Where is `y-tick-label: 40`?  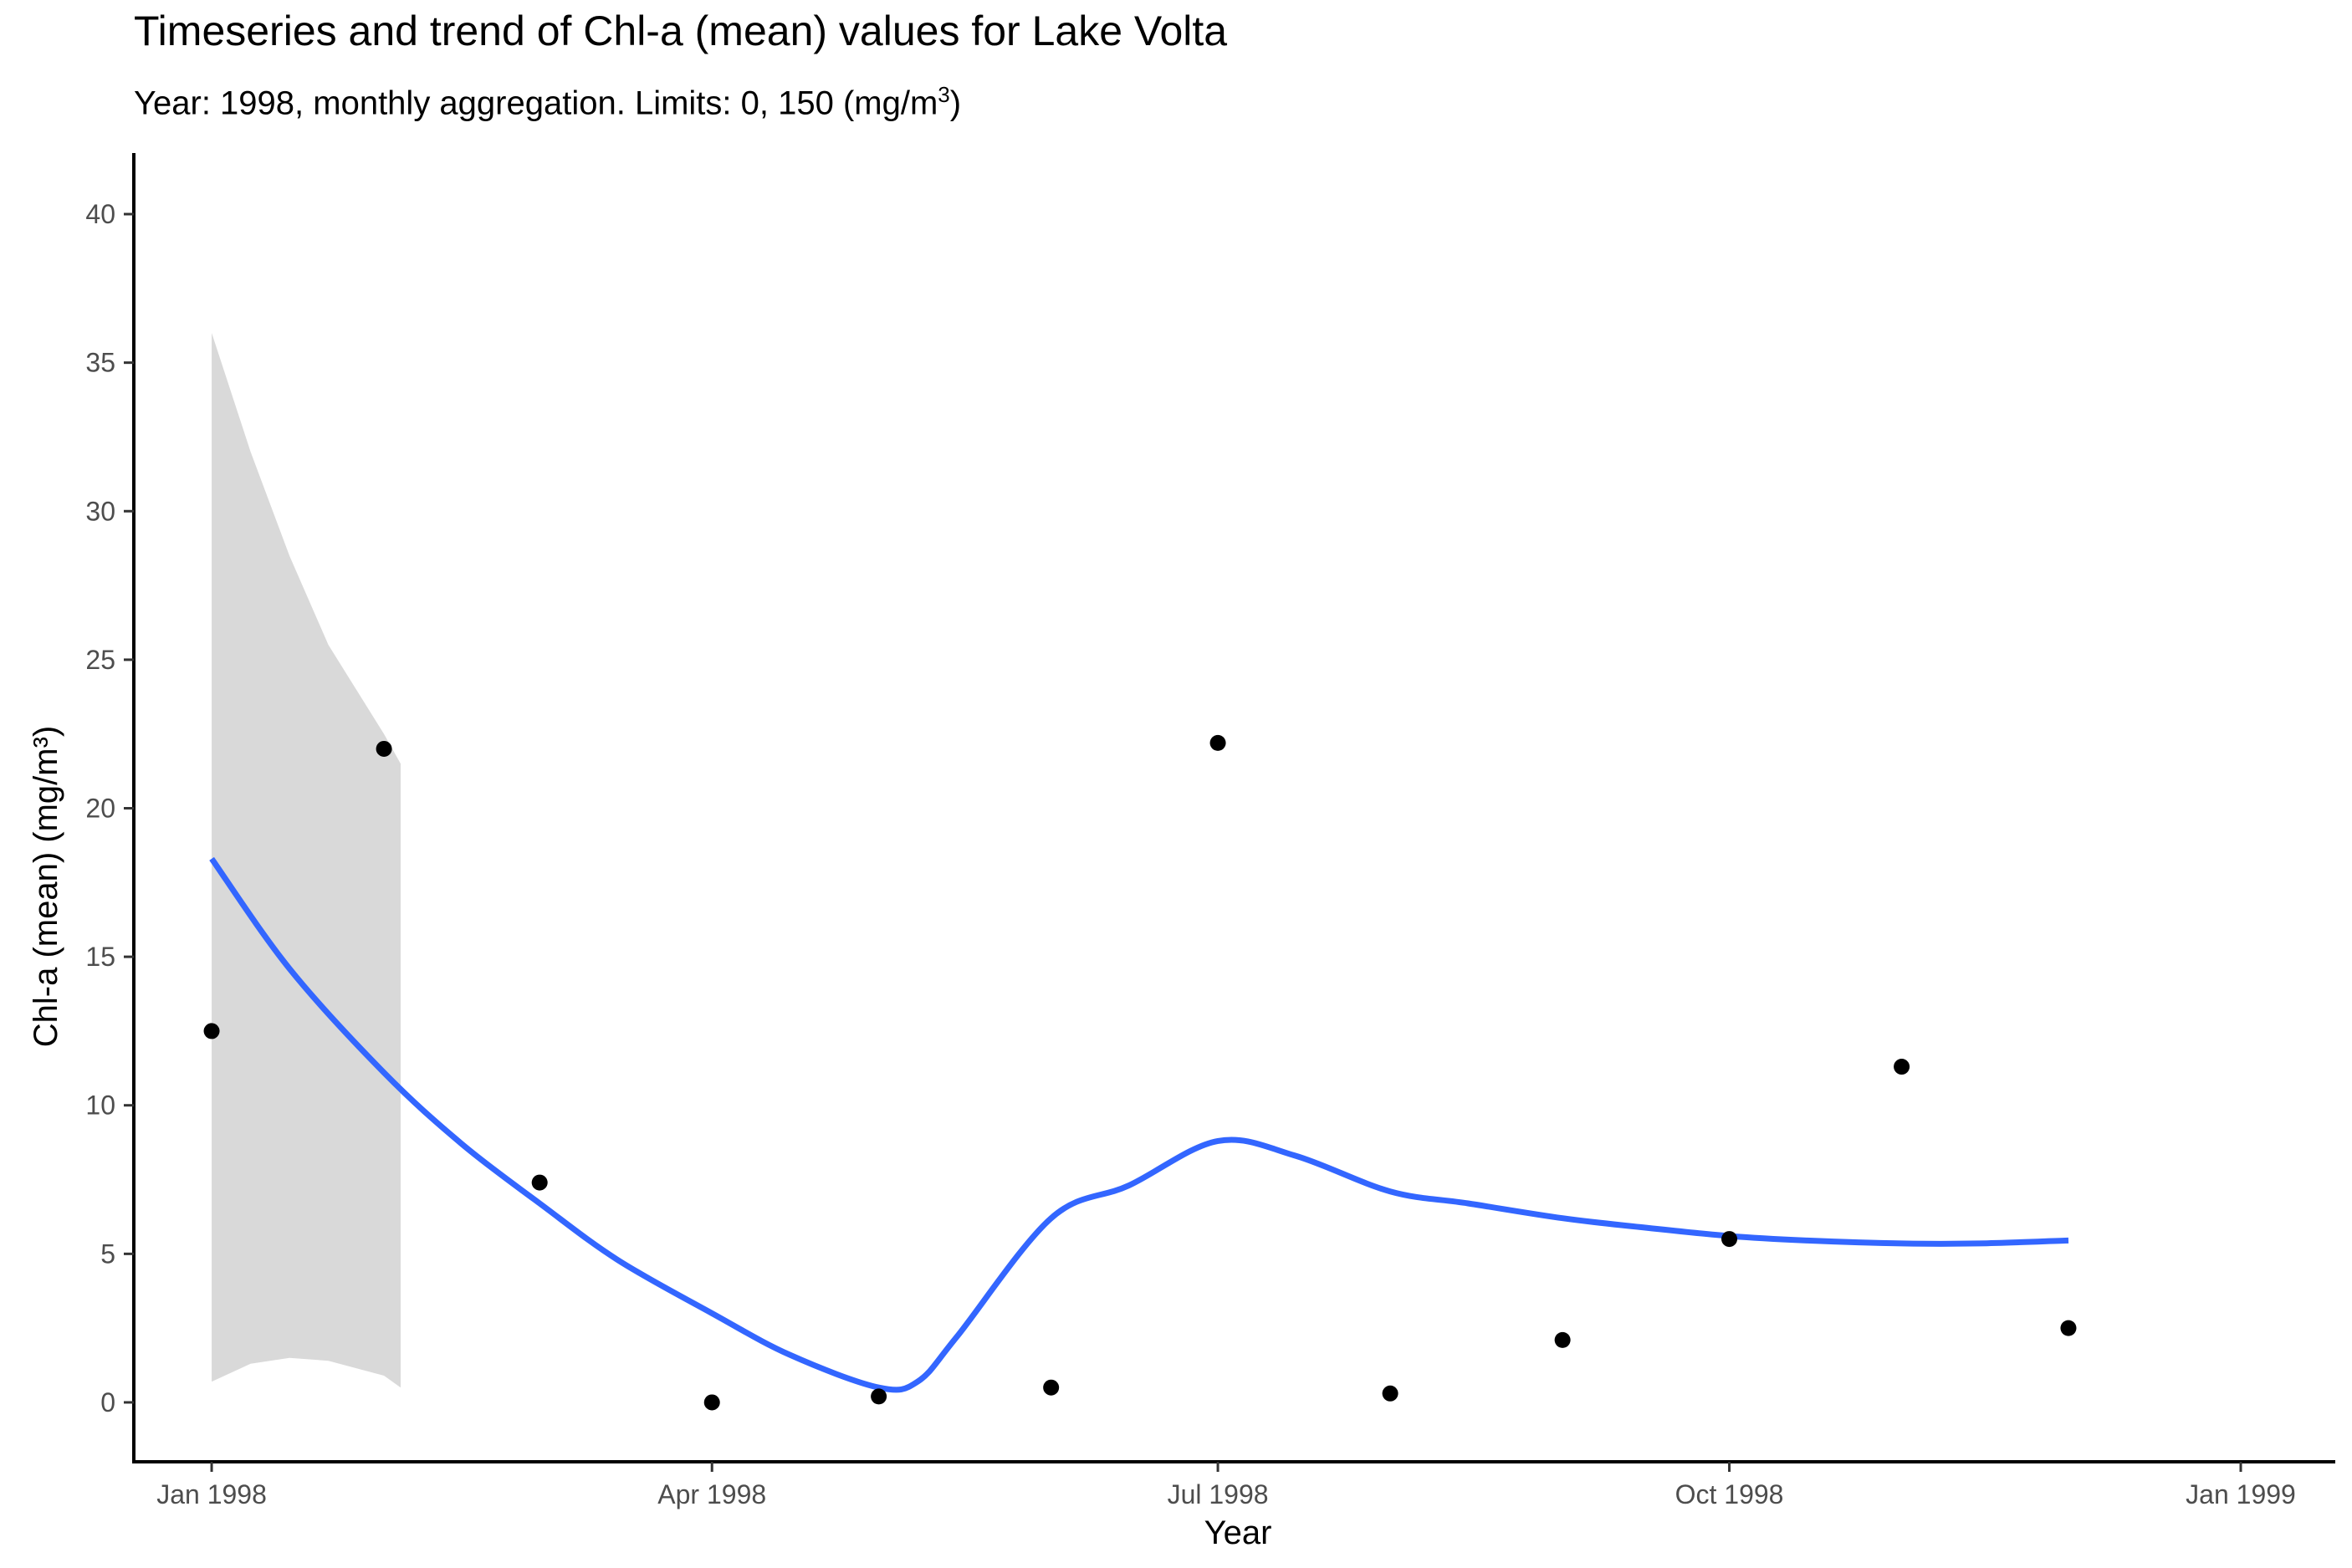
y-tick-label: 40 is located at coordinates (100, 214).